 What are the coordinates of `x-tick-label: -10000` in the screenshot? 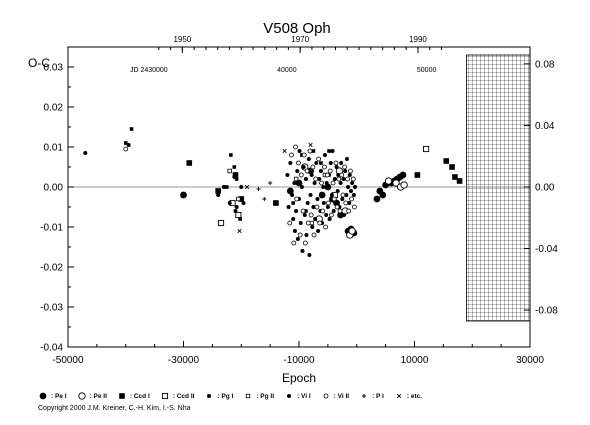 It's located at (299, 360).